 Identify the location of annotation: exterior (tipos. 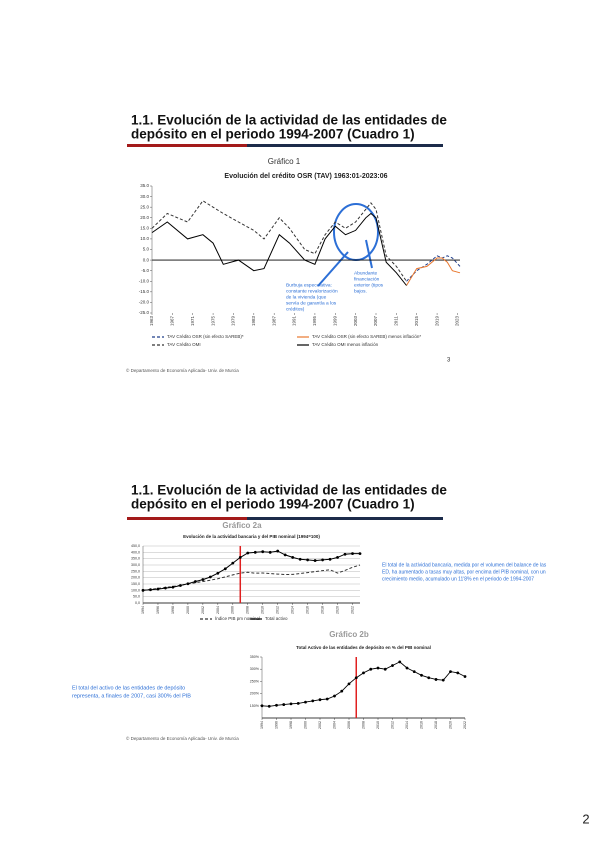
(369, 285).